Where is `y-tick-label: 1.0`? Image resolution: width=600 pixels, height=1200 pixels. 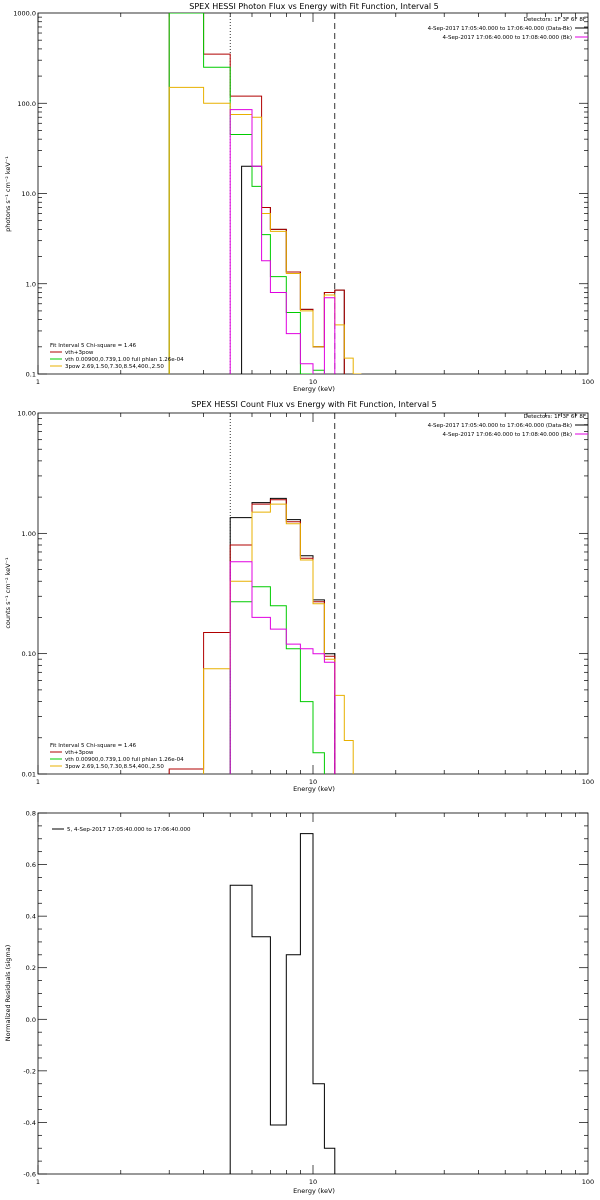
y-tick-label: 1.0 is located at coordinates (31, 284).